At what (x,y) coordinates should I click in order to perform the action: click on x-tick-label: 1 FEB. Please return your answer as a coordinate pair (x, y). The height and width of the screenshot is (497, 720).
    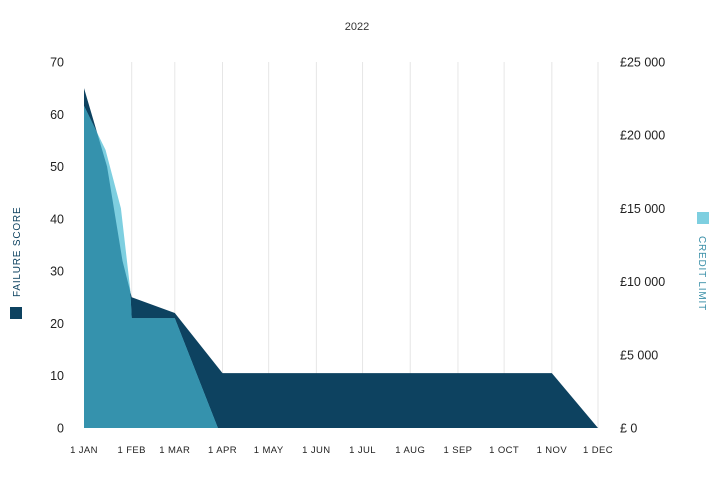
    Looking at the image, I should click on (132, 450).